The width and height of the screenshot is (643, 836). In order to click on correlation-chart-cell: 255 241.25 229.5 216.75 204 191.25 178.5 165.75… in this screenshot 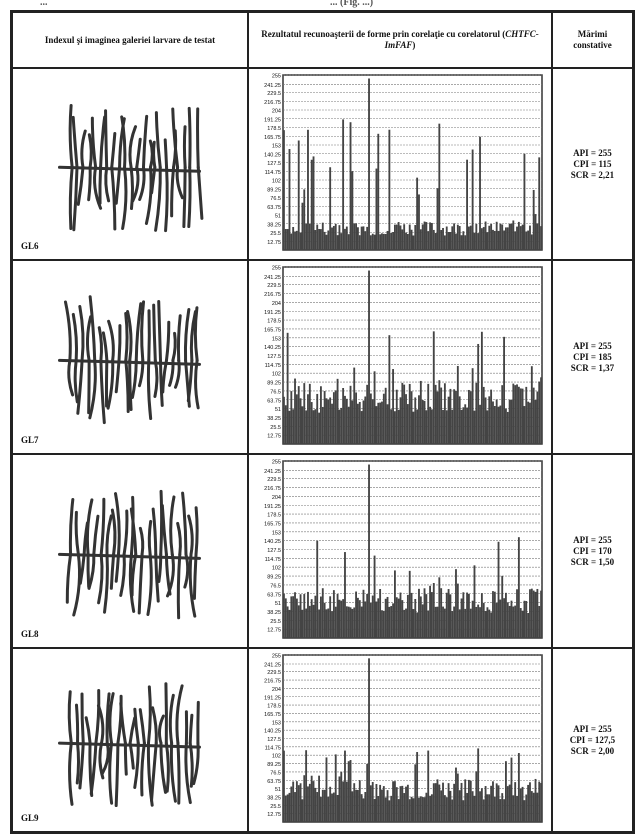, I will do `click(400, 551)`.